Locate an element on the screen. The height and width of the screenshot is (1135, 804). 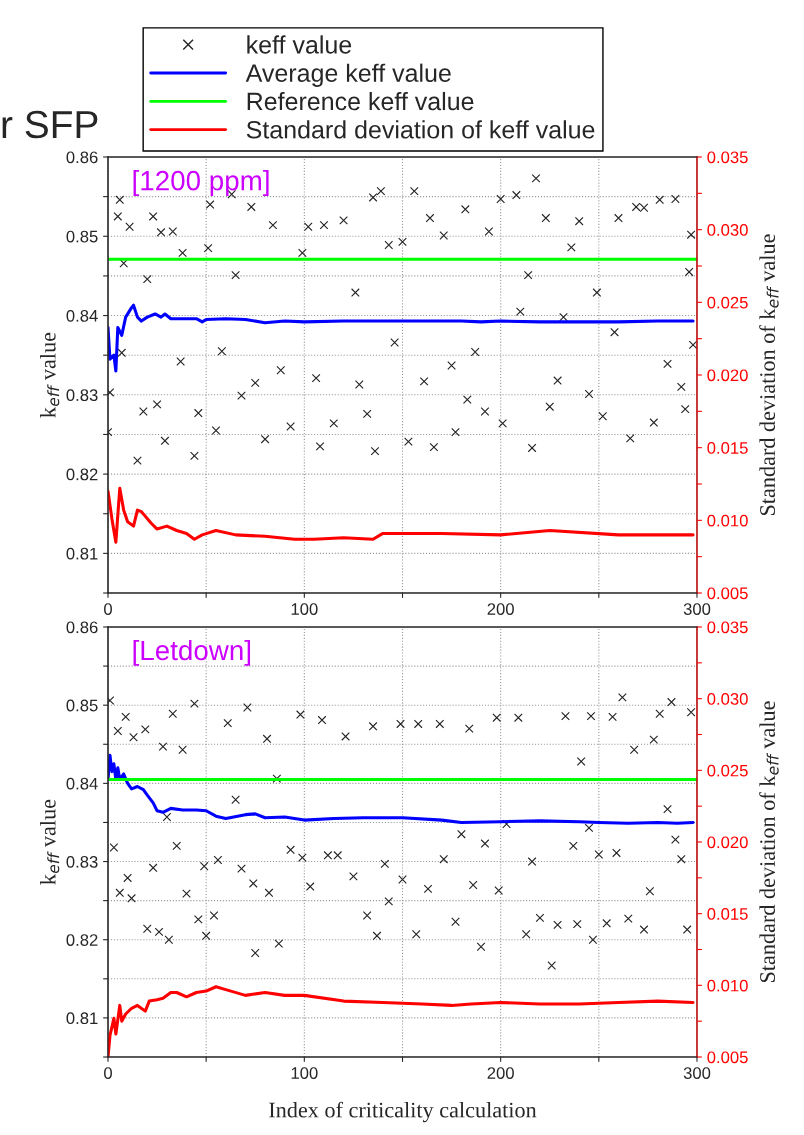
annotation: [Letdown] is located at coordinates (192, 652).